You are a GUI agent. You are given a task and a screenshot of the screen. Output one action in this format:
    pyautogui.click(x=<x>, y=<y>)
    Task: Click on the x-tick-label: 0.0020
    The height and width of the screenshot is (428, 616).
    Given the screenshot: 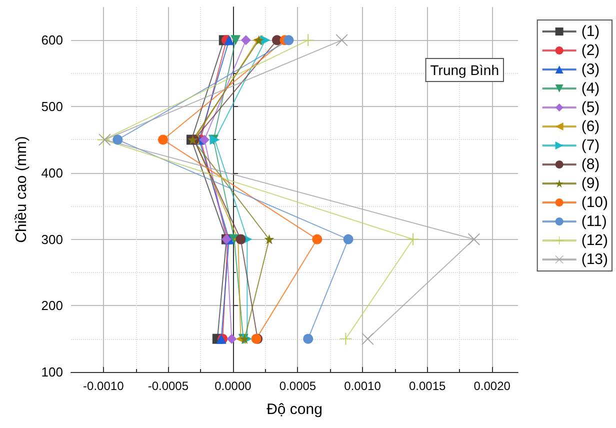 What is the action you would take?
    pyautogui.click(x=492, y=386)
    